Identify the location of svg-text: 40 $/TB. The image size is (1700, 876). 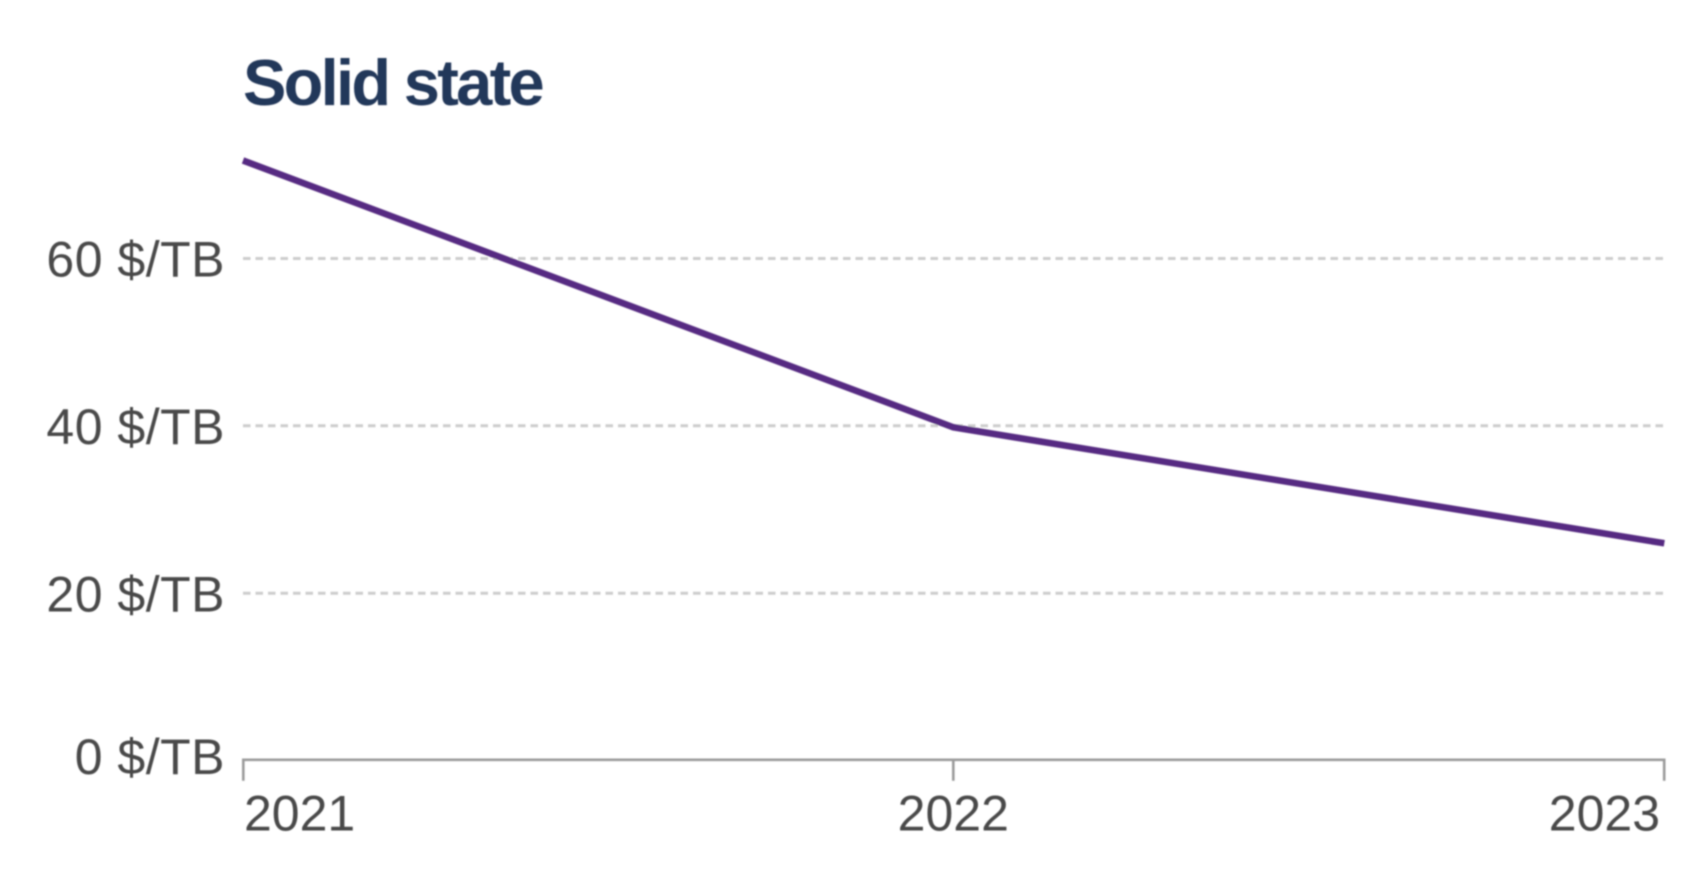
(135, 427).